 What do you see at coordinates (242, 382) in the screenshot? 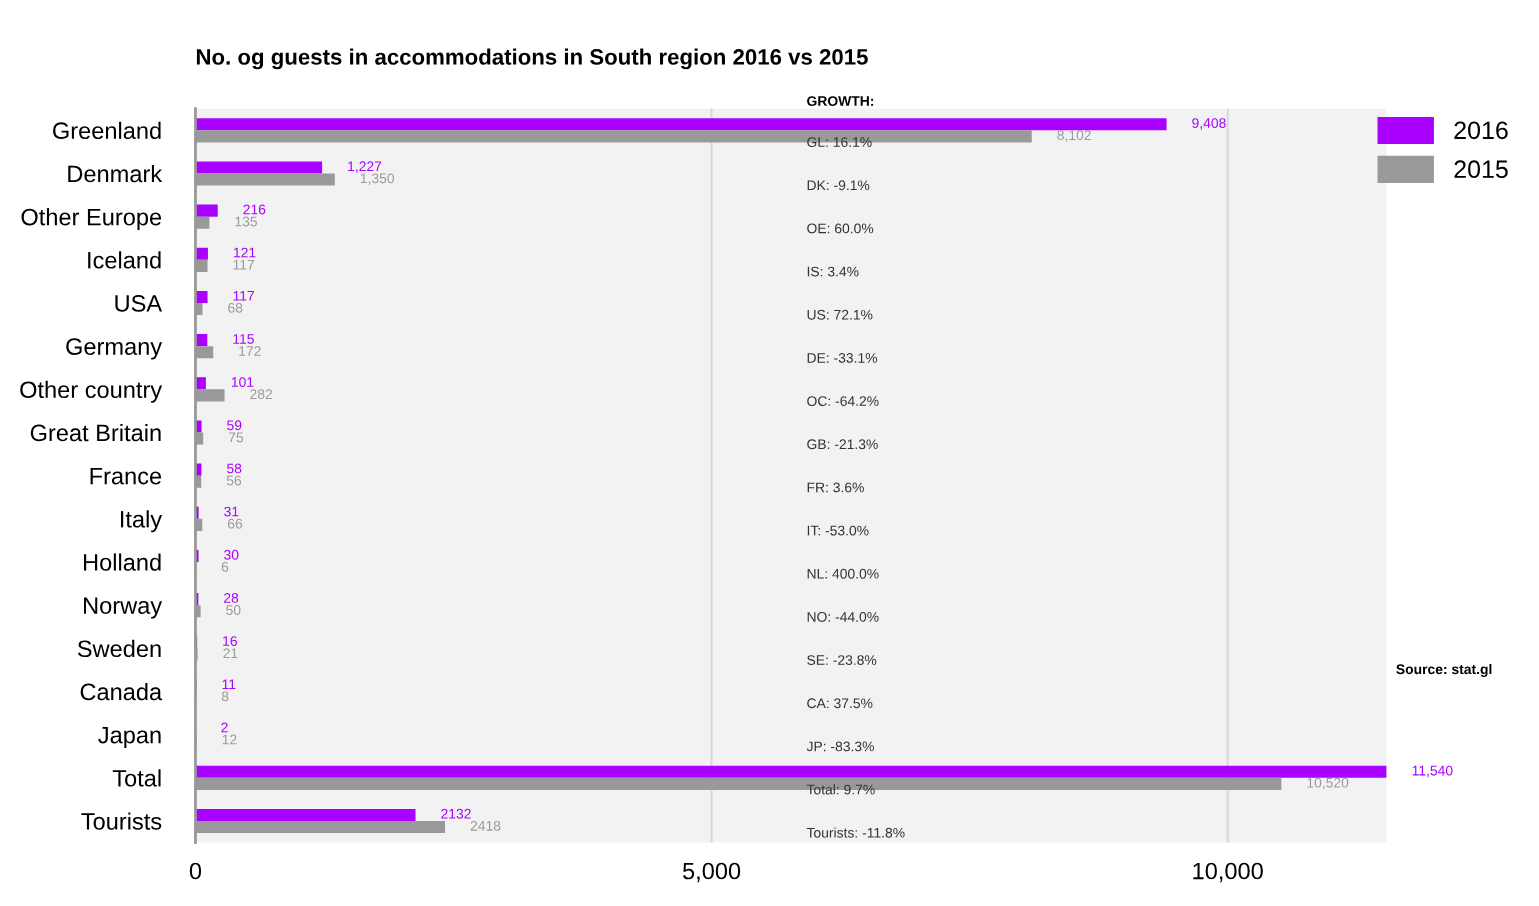
I see `data-label: 101` at bounding box center [242, 382].